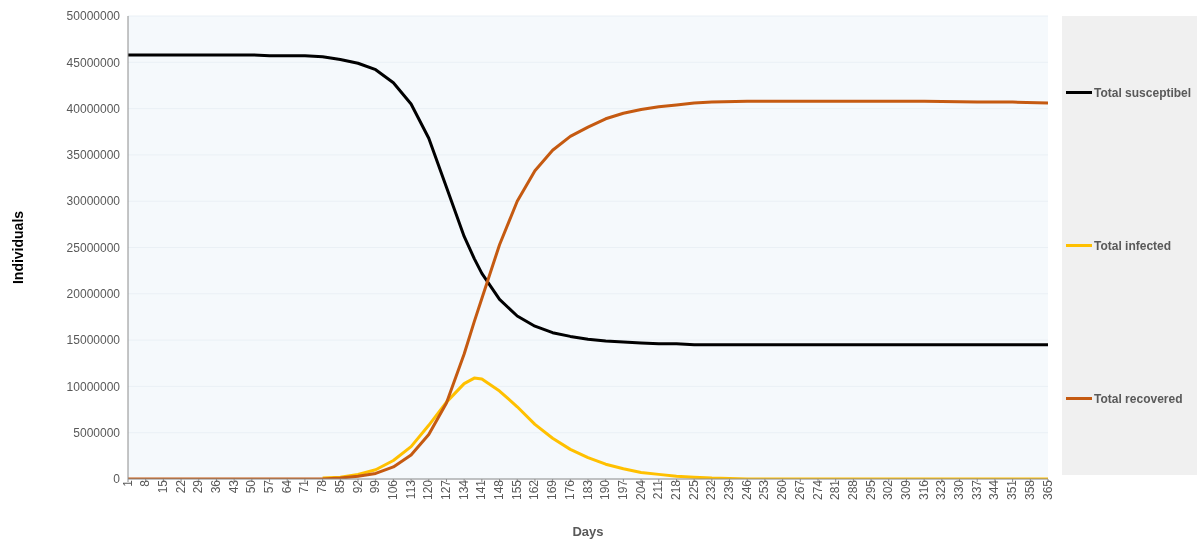 The width and height of the screenshot is (1197, 539). I want to click on x-tick-label: 141, so click(481, 490).